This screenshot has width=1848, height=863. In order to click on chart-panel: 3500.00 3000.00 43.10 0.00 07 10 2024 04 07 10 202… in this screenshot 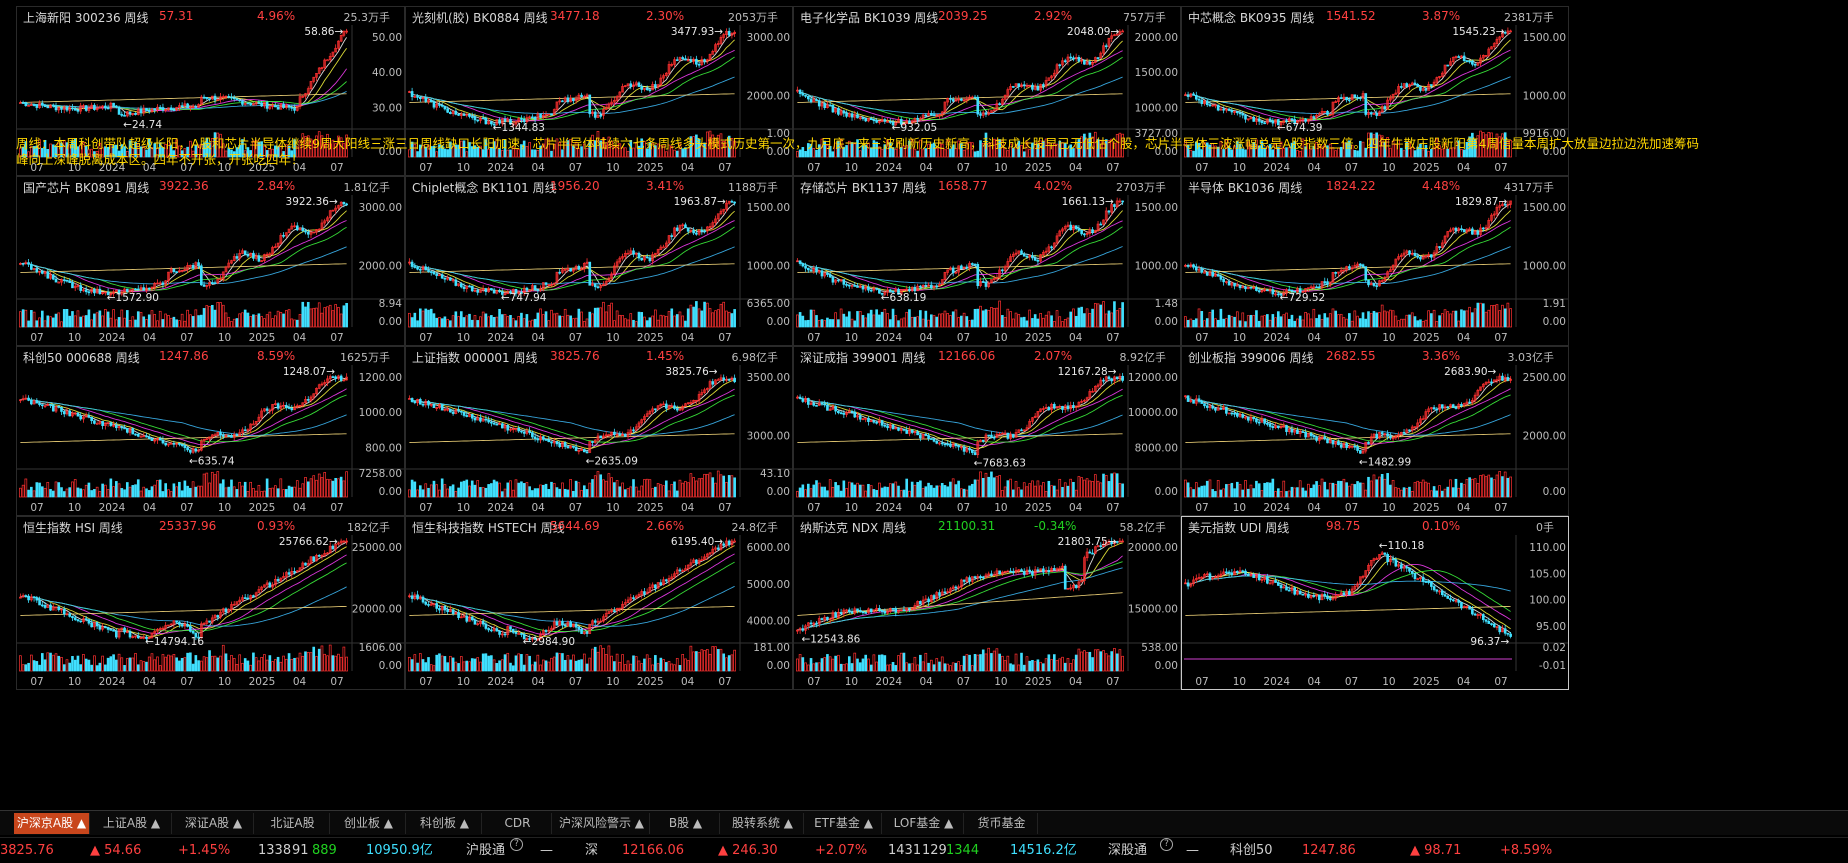, I will do `click(599, 431)`.